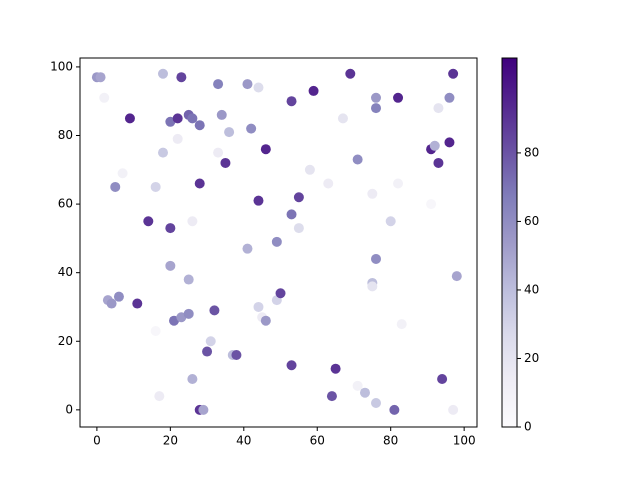 This screenshot has height=480, width=640. Describe the element at coordinates (97, 441) in the screenshot. I see `x-tick-label: 0` at that location.